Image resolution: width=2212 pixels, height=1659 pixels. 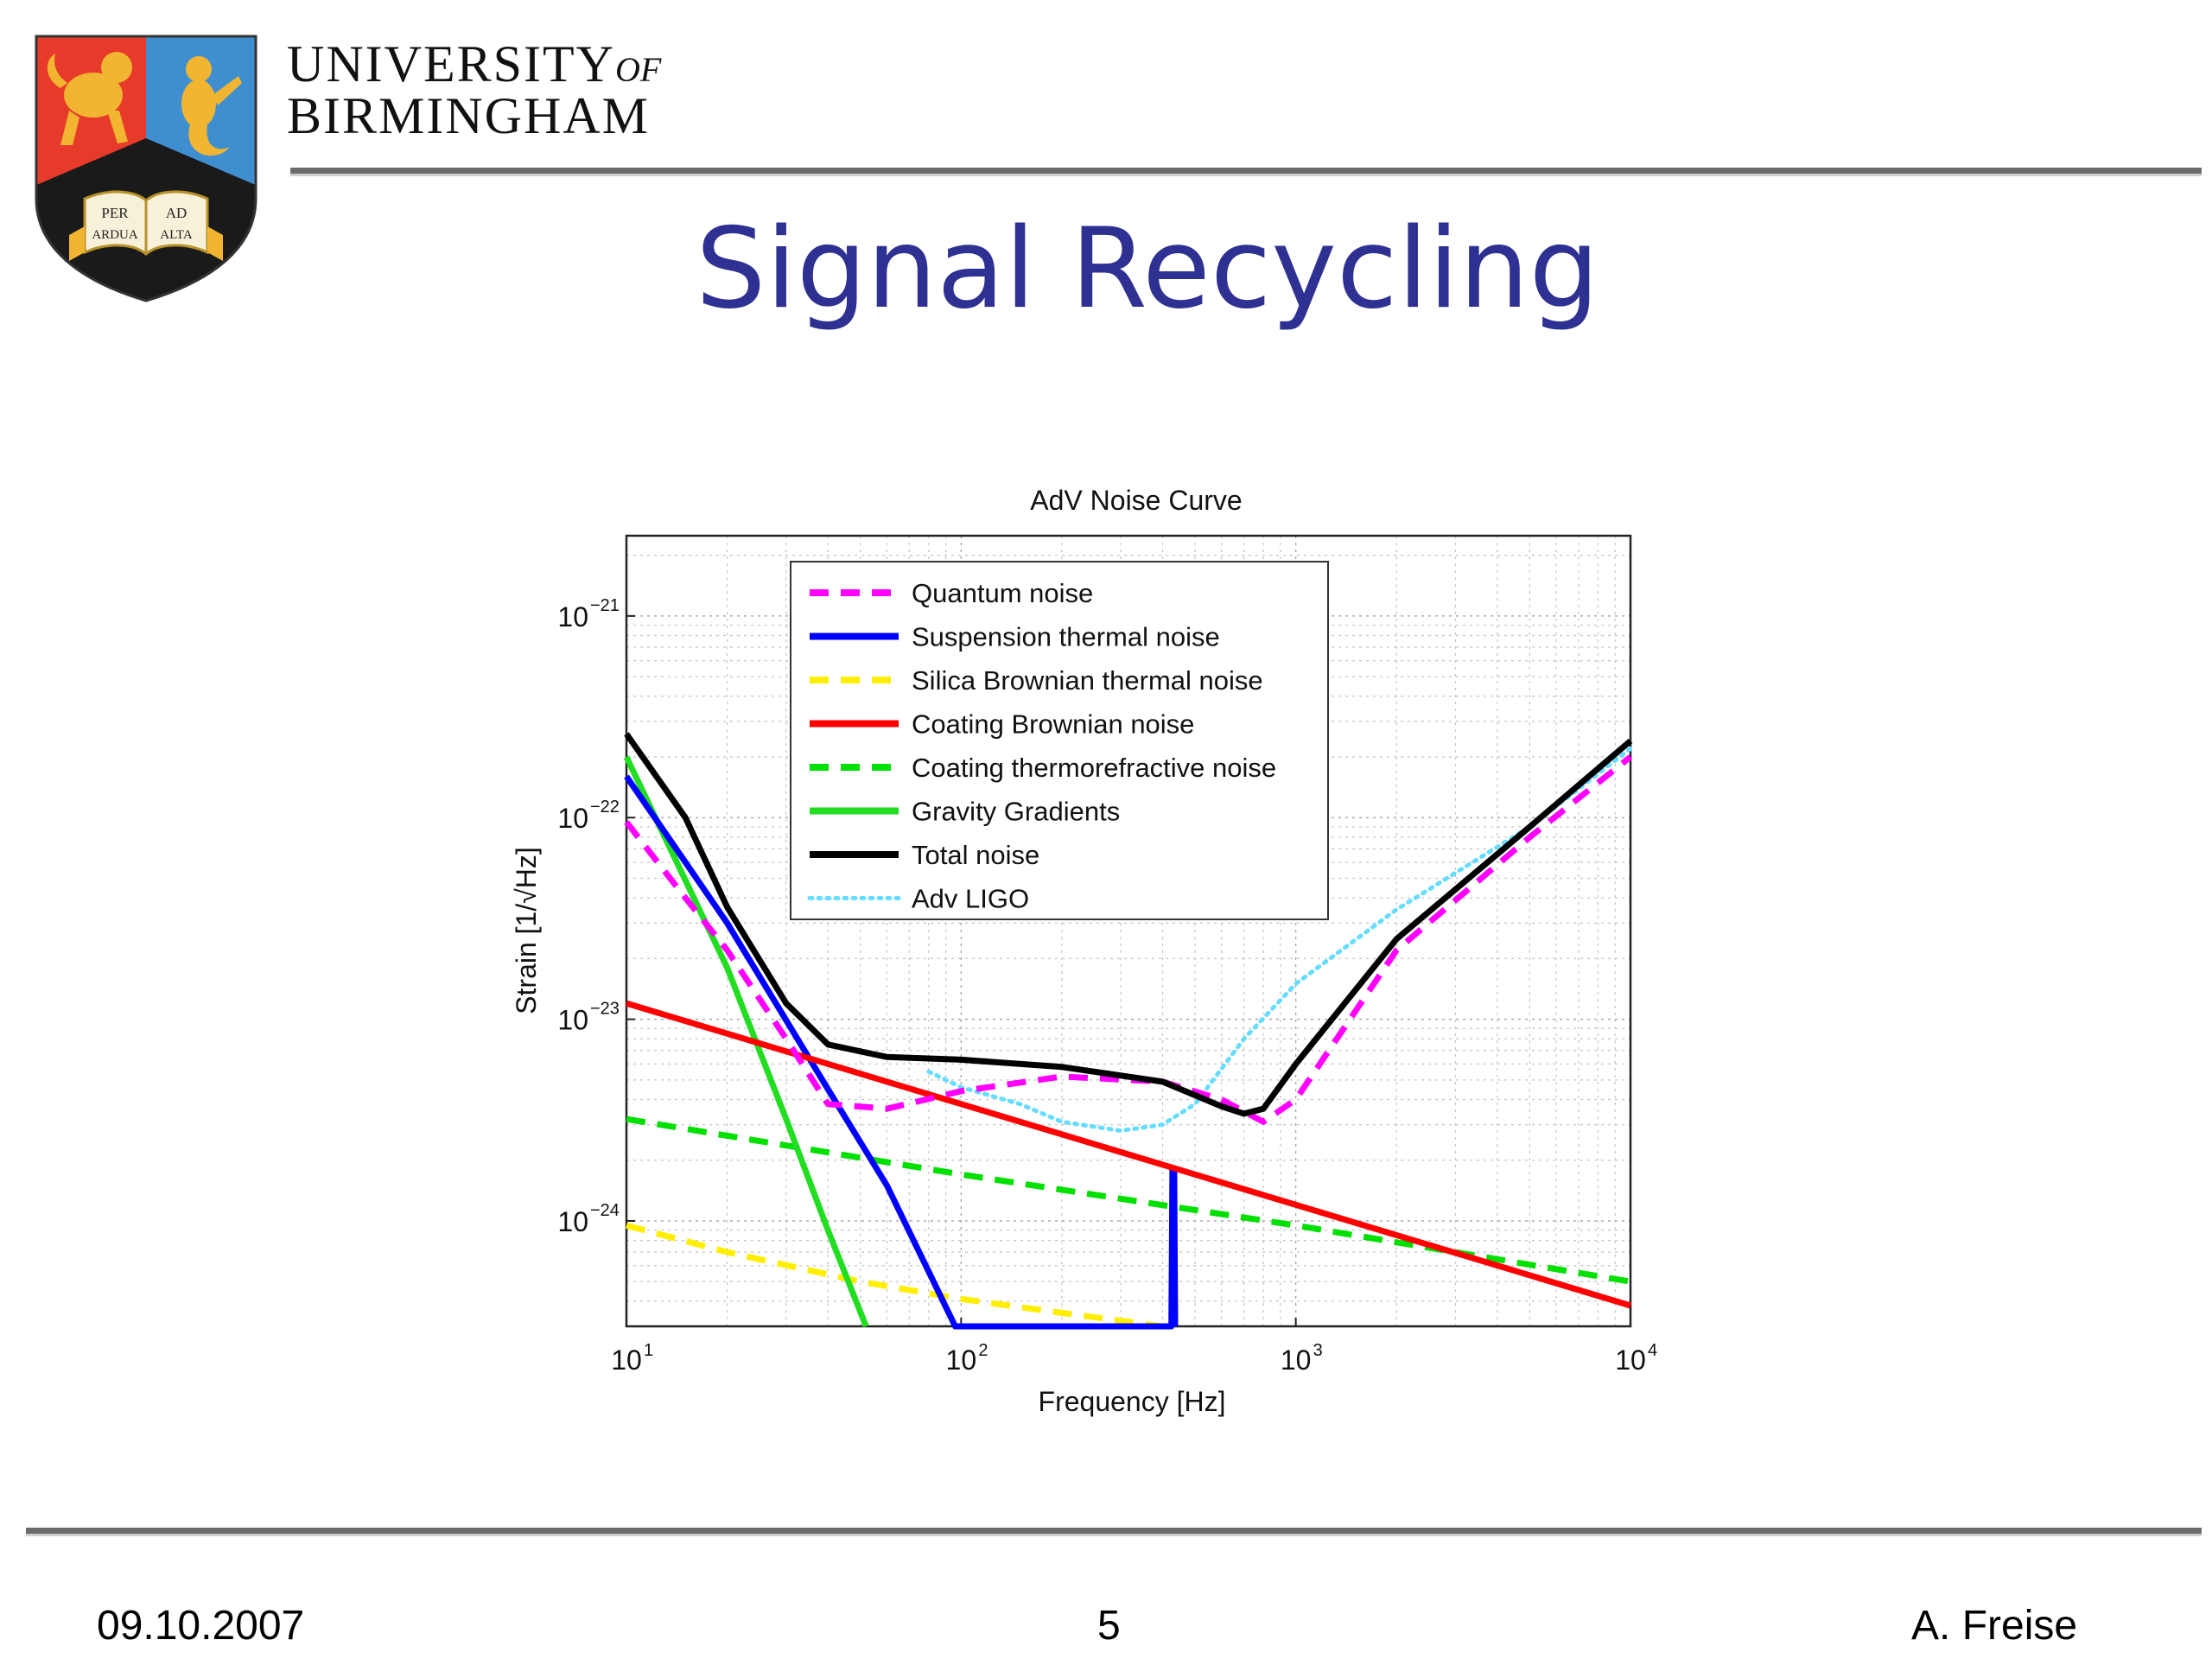 I want to click on crest-motto-4: ALTA, so click(x=176, y=235).